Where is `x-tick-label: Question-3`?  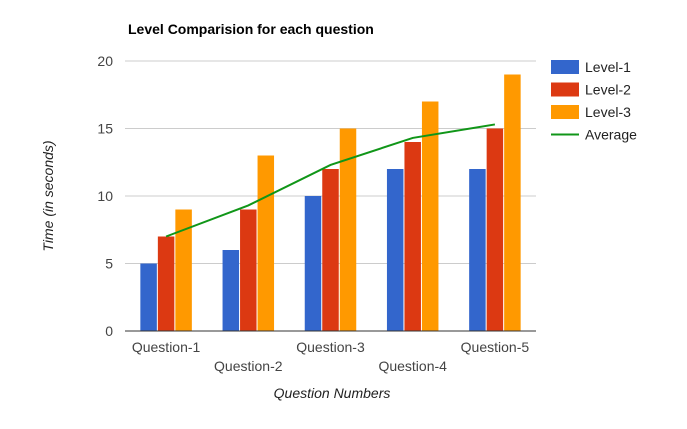 x-tick-label: Question-3 is located at coordinates (330, 347).